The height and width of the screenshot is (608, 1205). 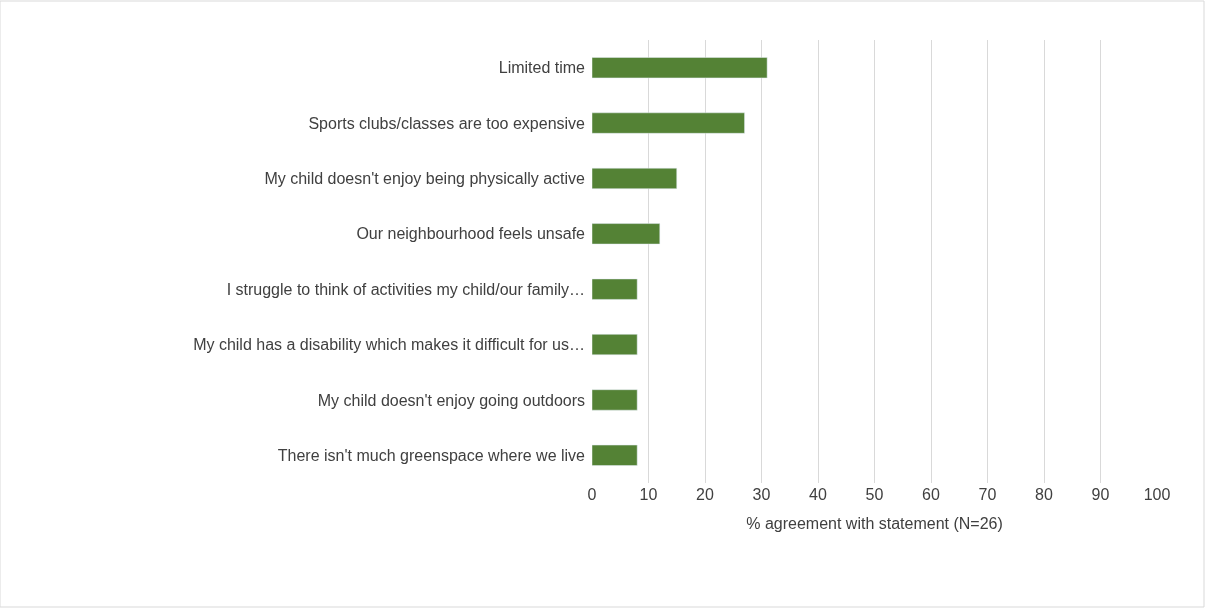 What do you see at coordinates (761, 494) in the screenshot?
I see `x-tick-label: 30` at bounding box center [761, 494].